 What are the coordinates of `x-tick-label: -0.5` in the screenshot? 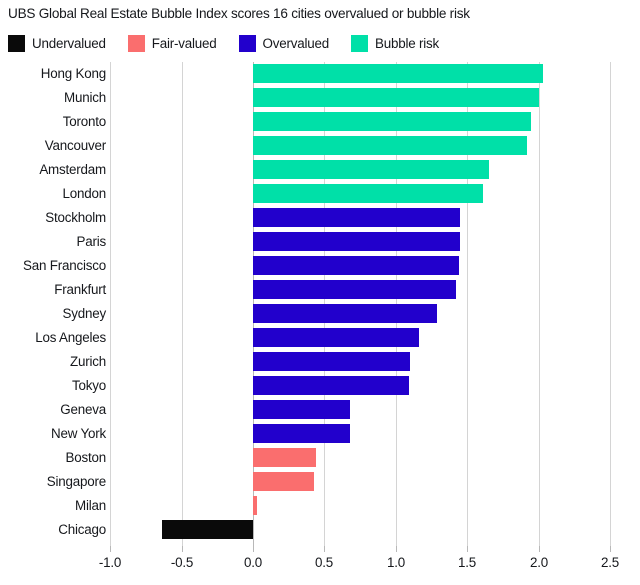 It's located at (182, 562).